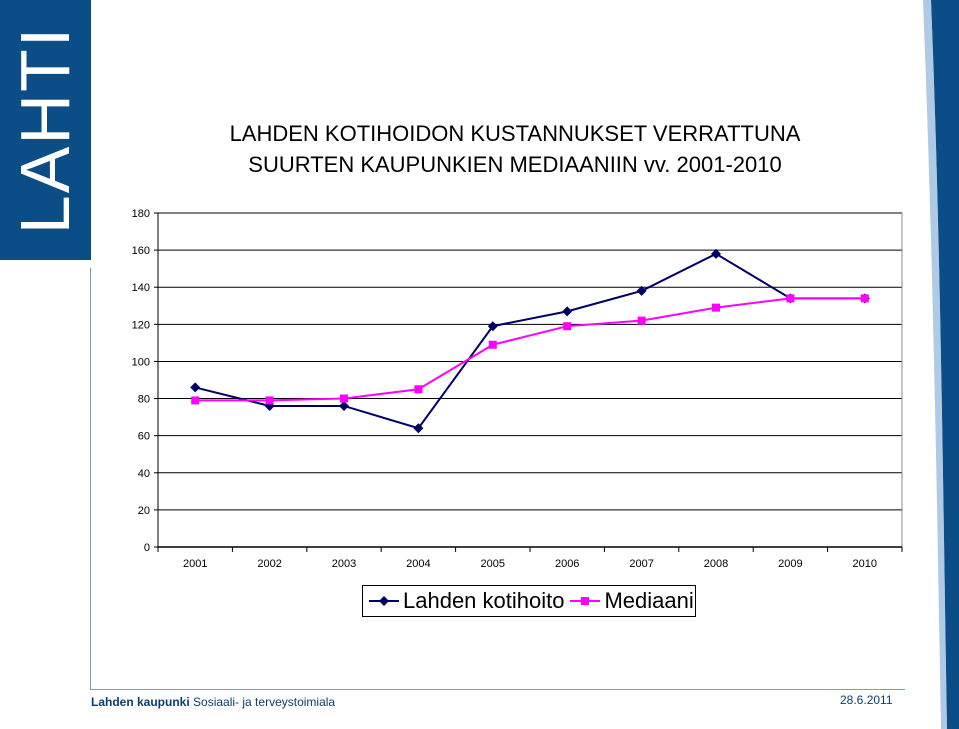  Describe the element at coordinates (195, 564) in the screenshot. I see `xtick-label-2001: 2001` at that location.